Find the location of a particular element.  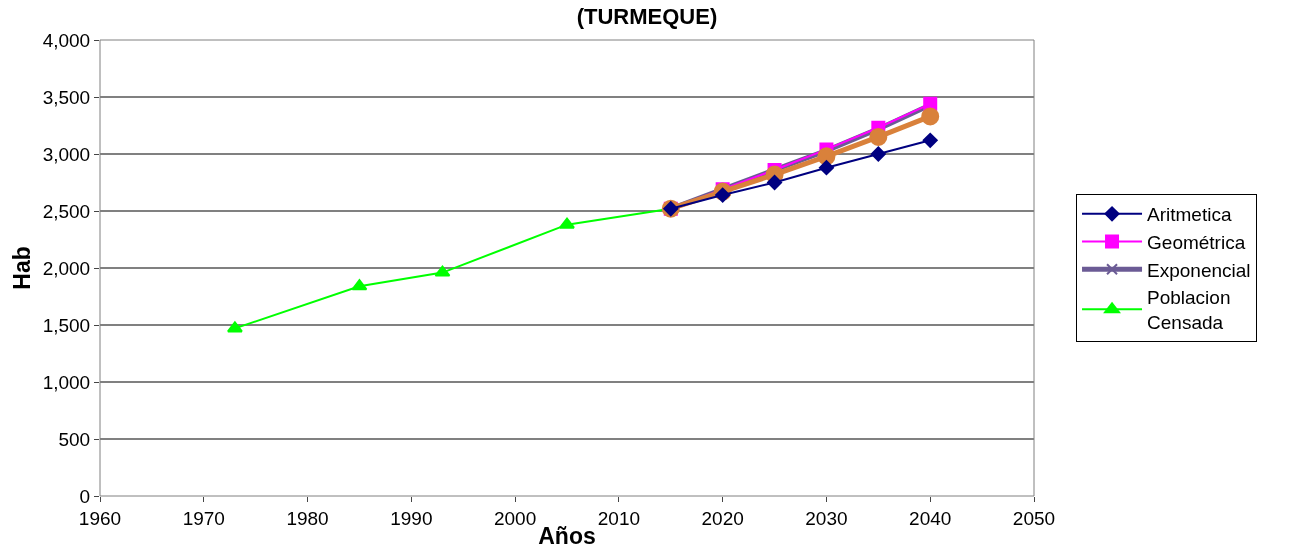

x-tick-label: 2010 is located at coordinates (619, 518).